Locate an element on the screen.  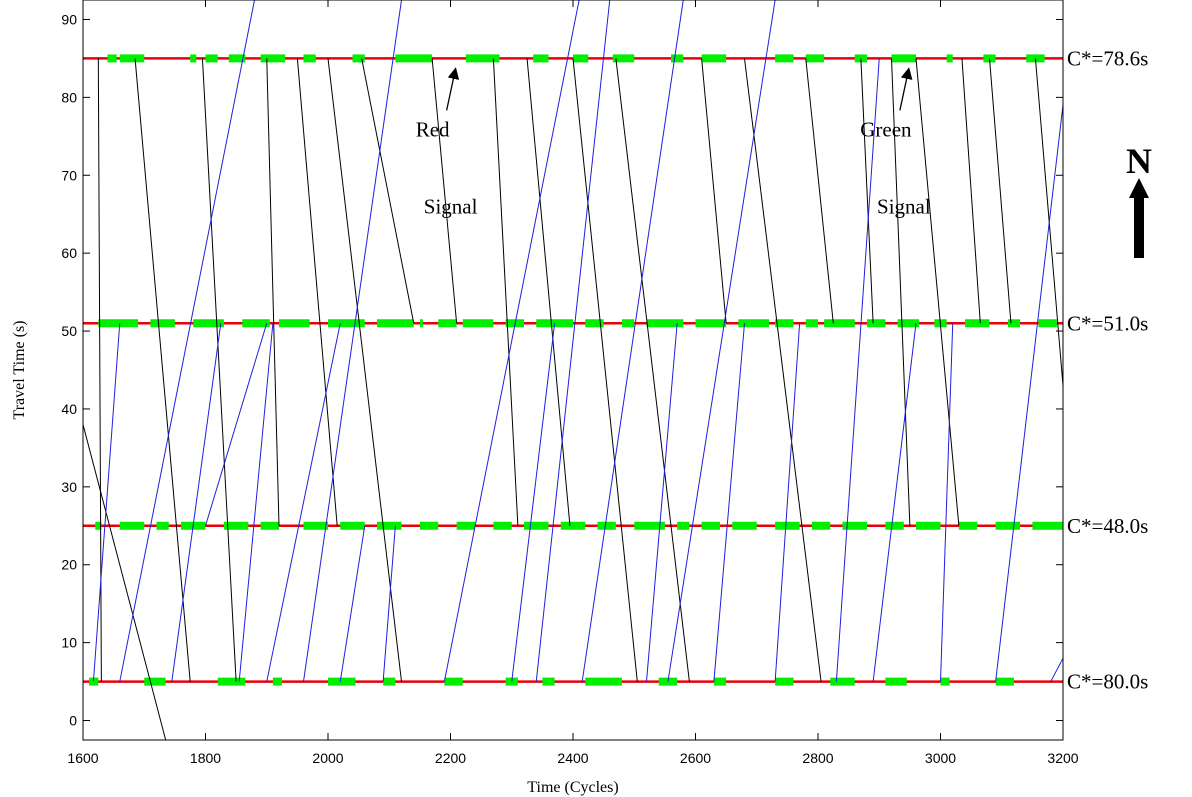
cycle-label: C*=51.0s is located at coordinates (1107, 323).